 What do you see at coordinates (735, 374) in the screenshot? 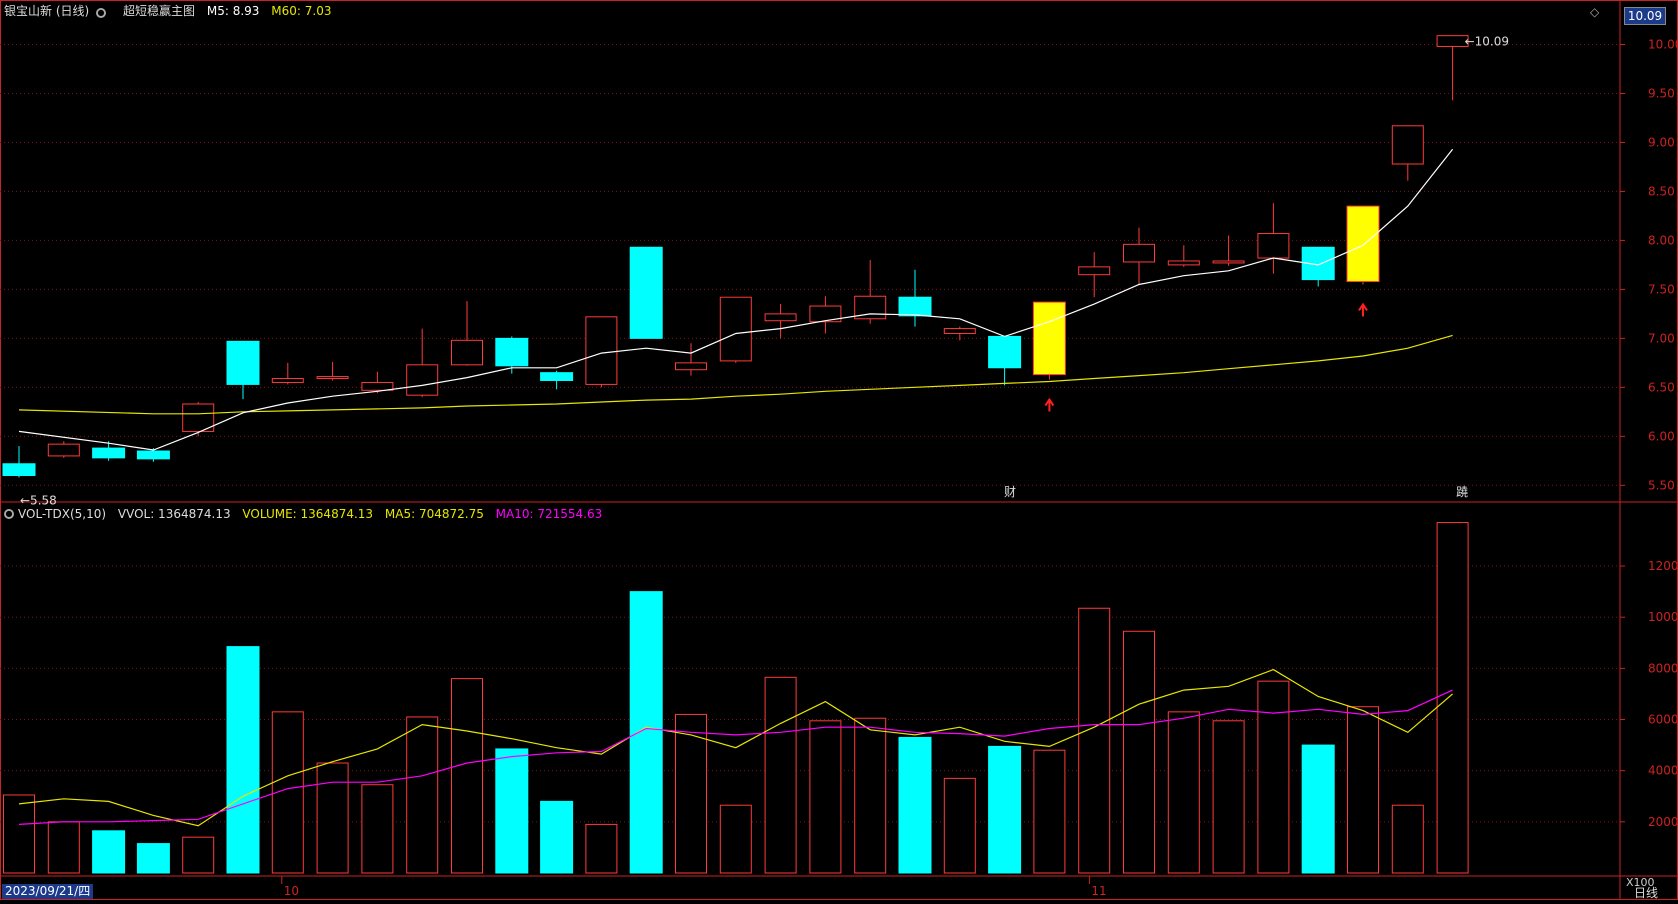
I see `m60-line` at bounding box center [735, 374].